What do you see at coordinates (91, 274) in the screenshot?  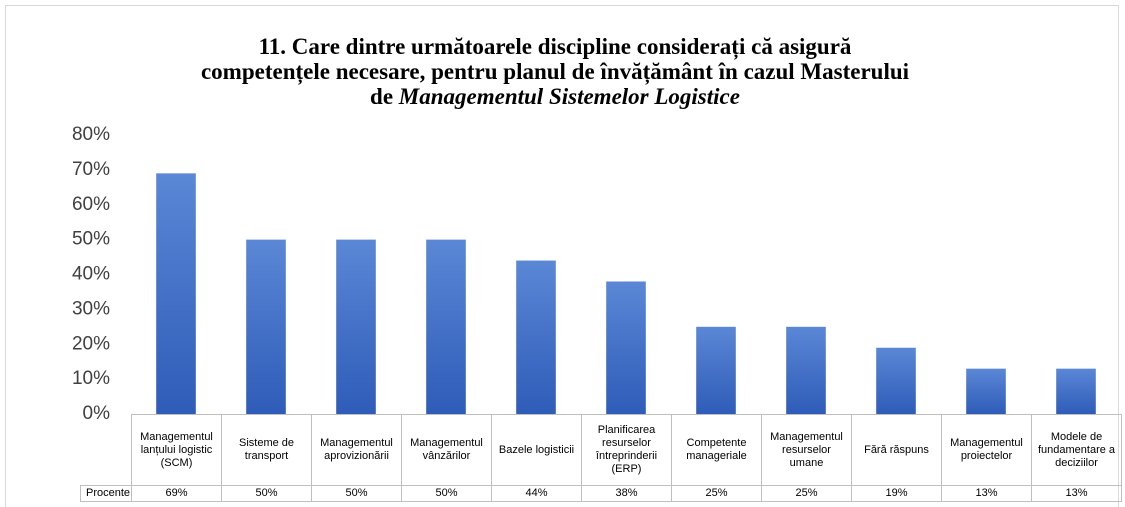 I see `y-tick-label: 40%` at bounding box center [91, 274].